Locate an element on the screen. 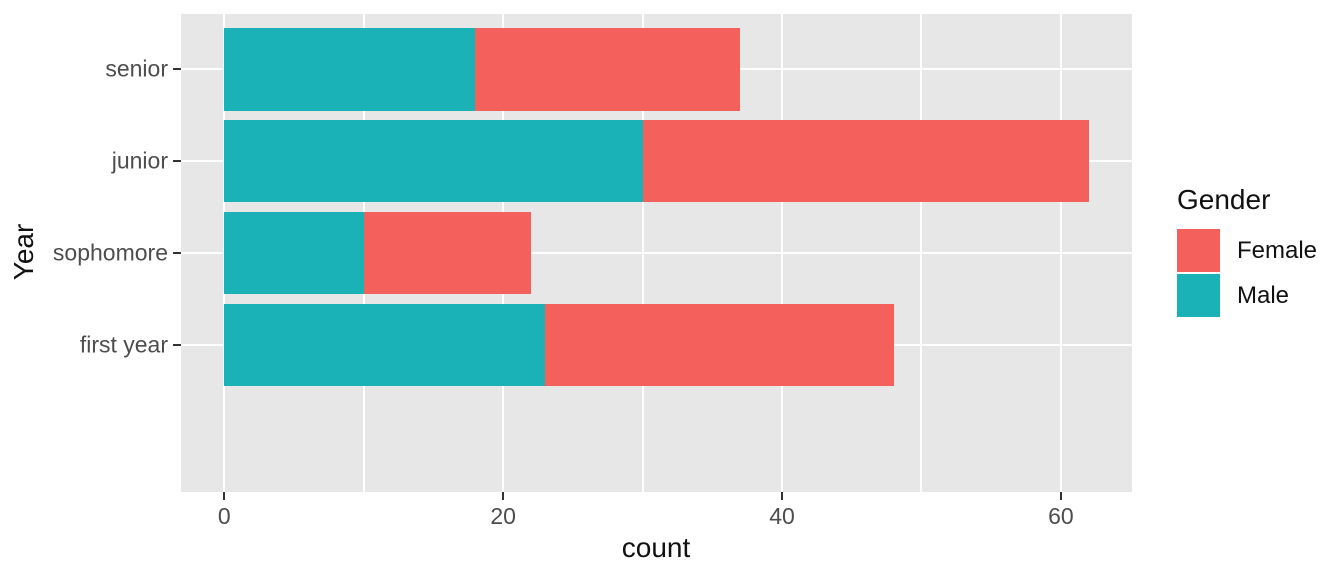 Image resolution: width=1344 pixels, height=576 pixels. legend-entry: Male is located at coordinates (1247, 295).